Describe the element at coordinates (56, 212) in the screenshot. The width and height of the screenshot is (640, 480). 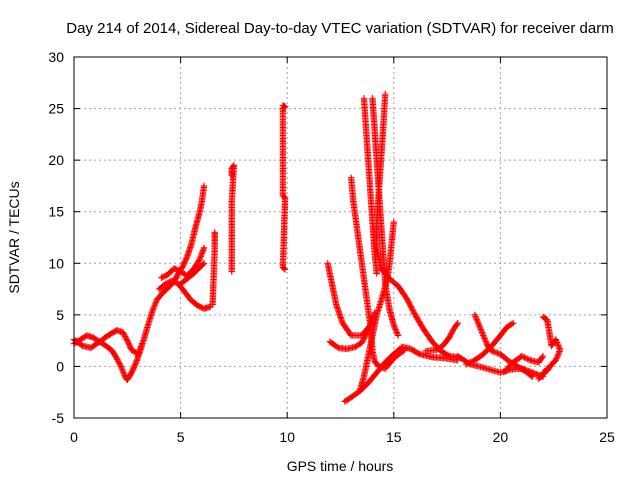
I see `y-tick-label: 15` at that location.